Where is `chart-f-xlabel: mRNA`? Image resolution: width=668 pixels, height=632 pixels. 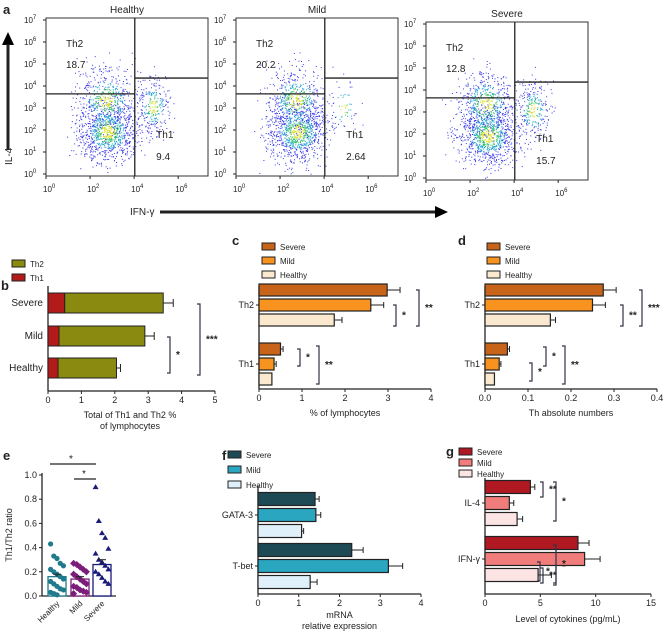 chart-f-xlabel: mRNA is located at coordinates (339, 615).